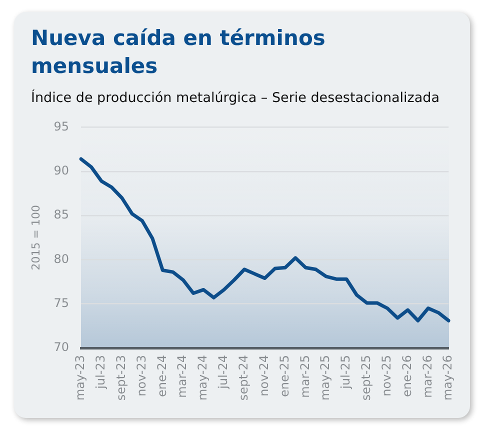 This screenshot has width=482, height=430. What do you see at coordinates (407, 376) in the screenshot?
I see `x-tick-label: ene-26` at bounding box center [407, 376].